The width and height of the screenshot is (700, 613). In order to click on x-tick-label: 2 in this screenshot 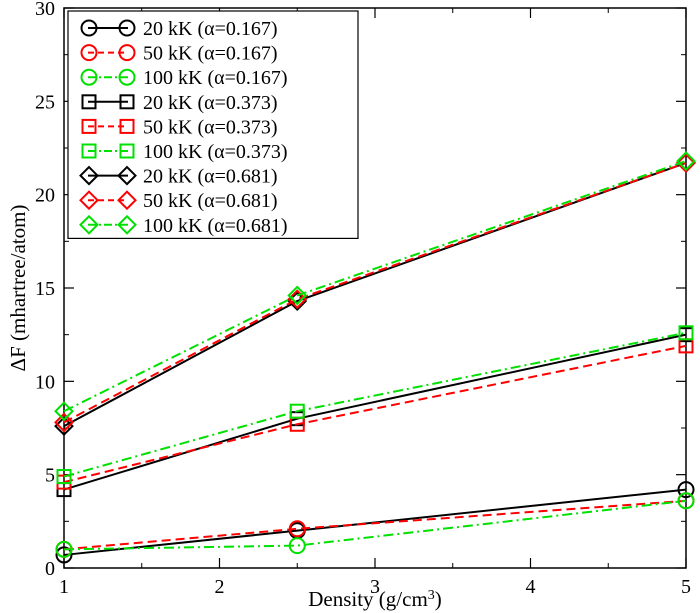, I will do `click(220, 587)`.